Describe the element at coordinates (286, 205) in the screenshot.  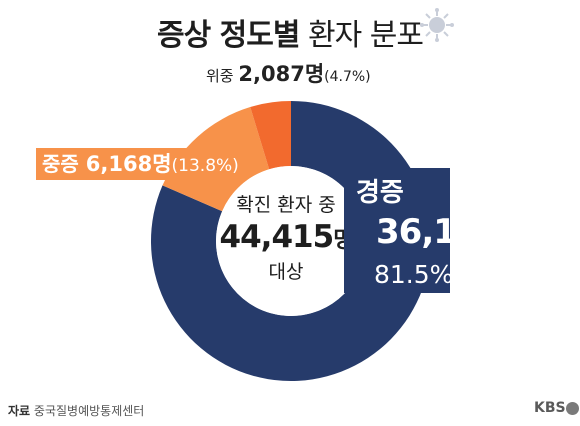
I see `center-line1: 확진 환자 중` at that location.